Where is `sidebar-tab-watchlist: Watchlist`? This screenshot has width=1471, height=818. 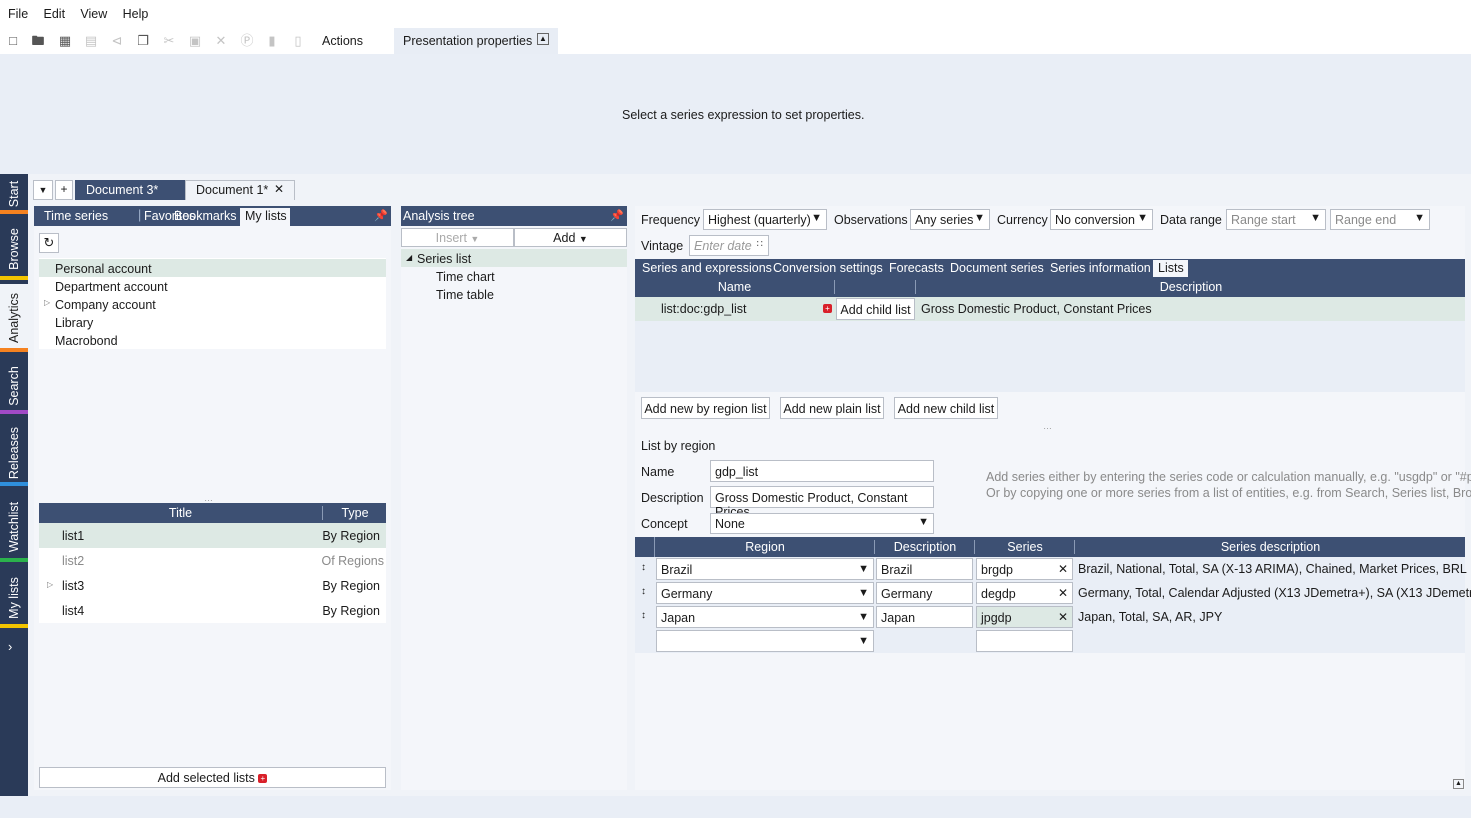 sidebar-tab-watchlist: Watchlist is located at coordinates (14, 527).